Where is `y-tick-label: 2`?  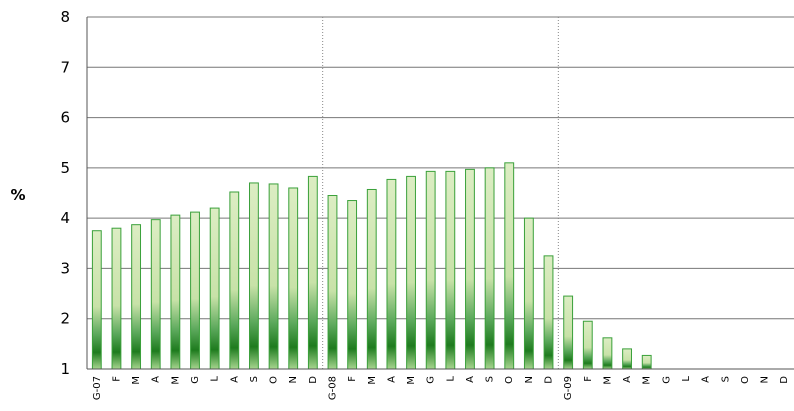
y-tick-label: 2 is located at coordinates (65, 319).